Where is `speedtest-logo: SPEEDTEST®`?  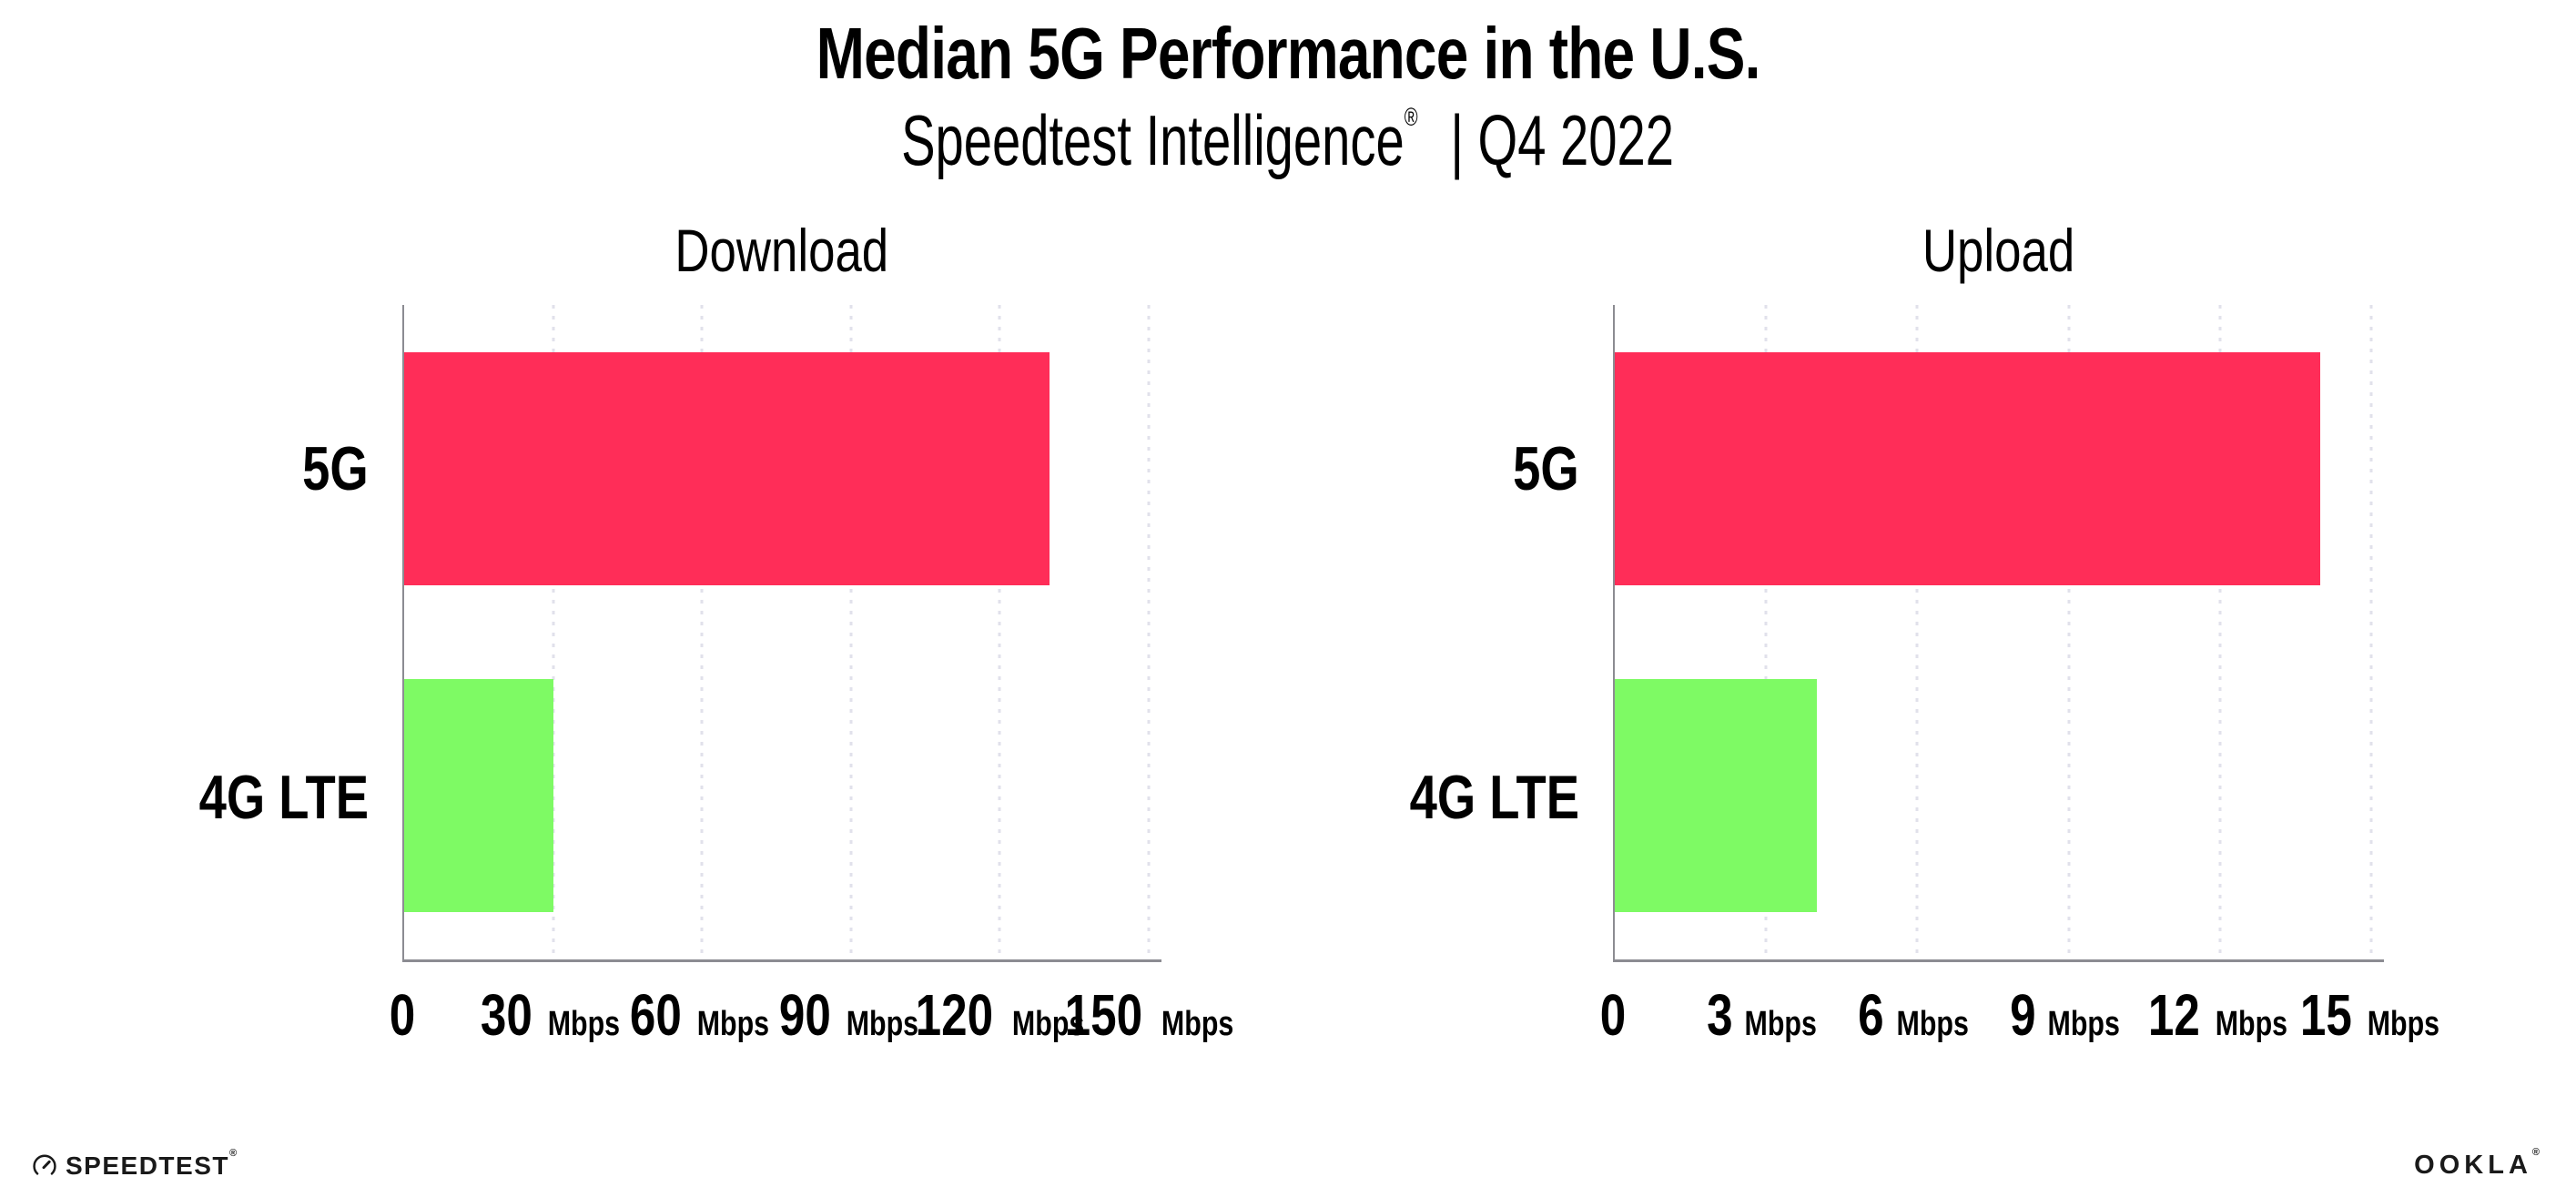 speedtest-logo: SPEEDTEST® is located at coordinates (135, 1164).